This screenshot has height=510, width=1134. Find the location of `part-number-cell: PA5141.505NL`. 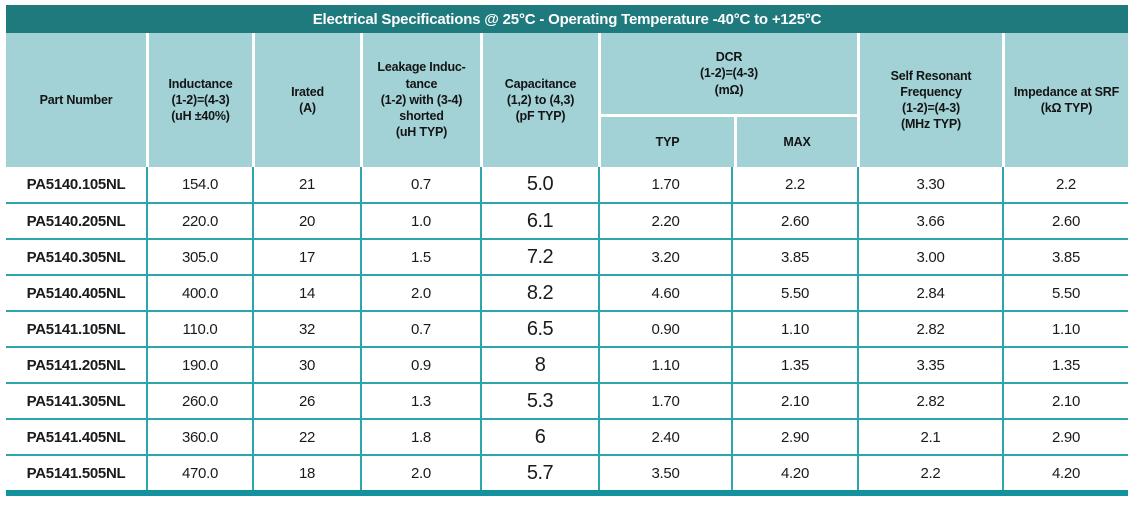

part-number-cell: PA5141.505NL is located at coordinates (76, 473).